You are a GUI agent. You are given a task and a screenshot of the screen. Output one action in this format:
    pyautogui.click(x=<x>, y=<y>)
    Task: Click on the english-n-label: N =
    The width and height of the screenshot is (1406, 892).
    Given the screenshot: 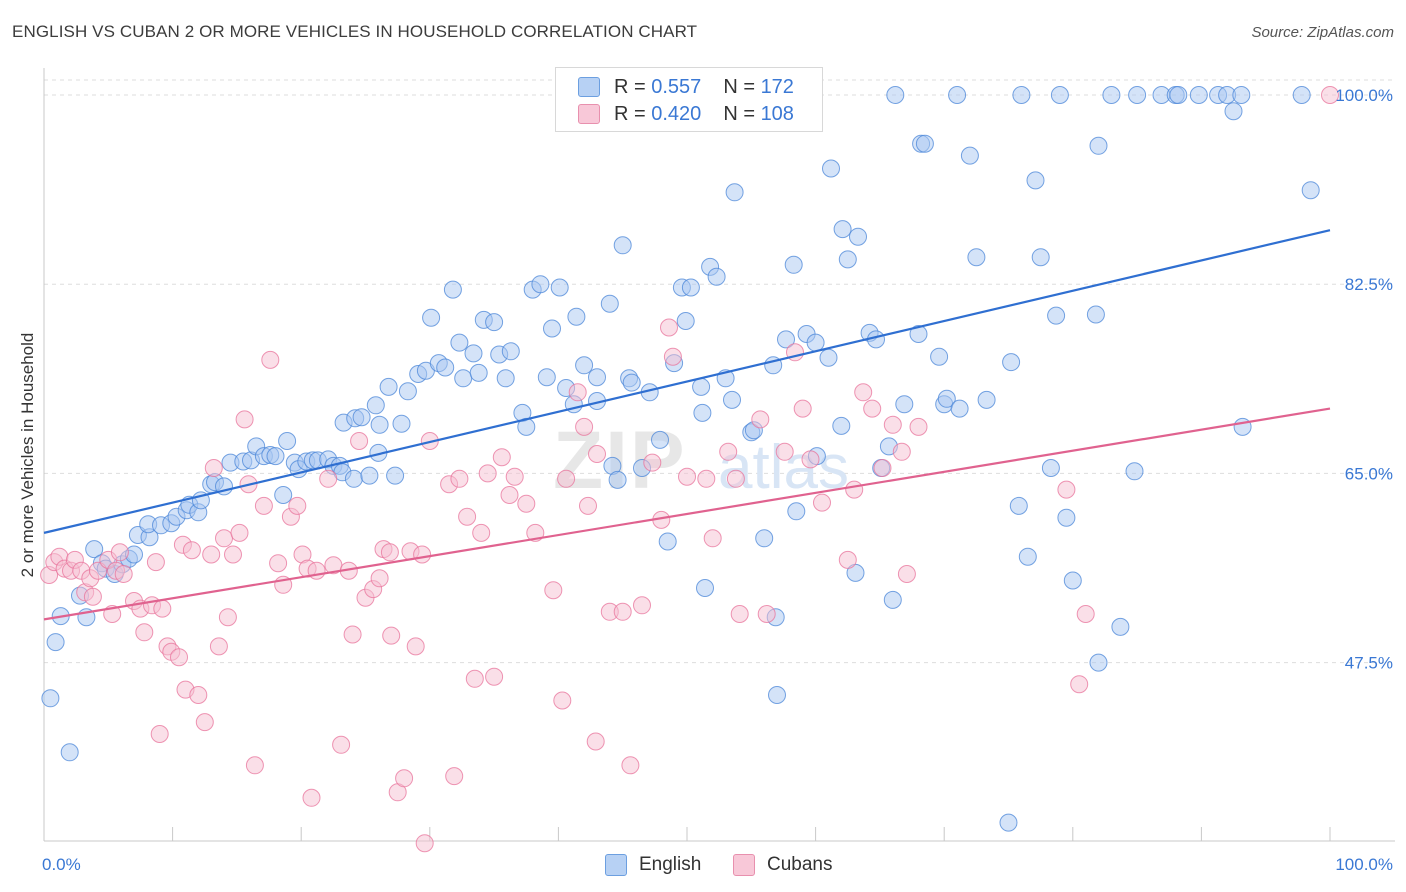 What is the action you would take?
    pyautogui.click(x=739, y=86)
    